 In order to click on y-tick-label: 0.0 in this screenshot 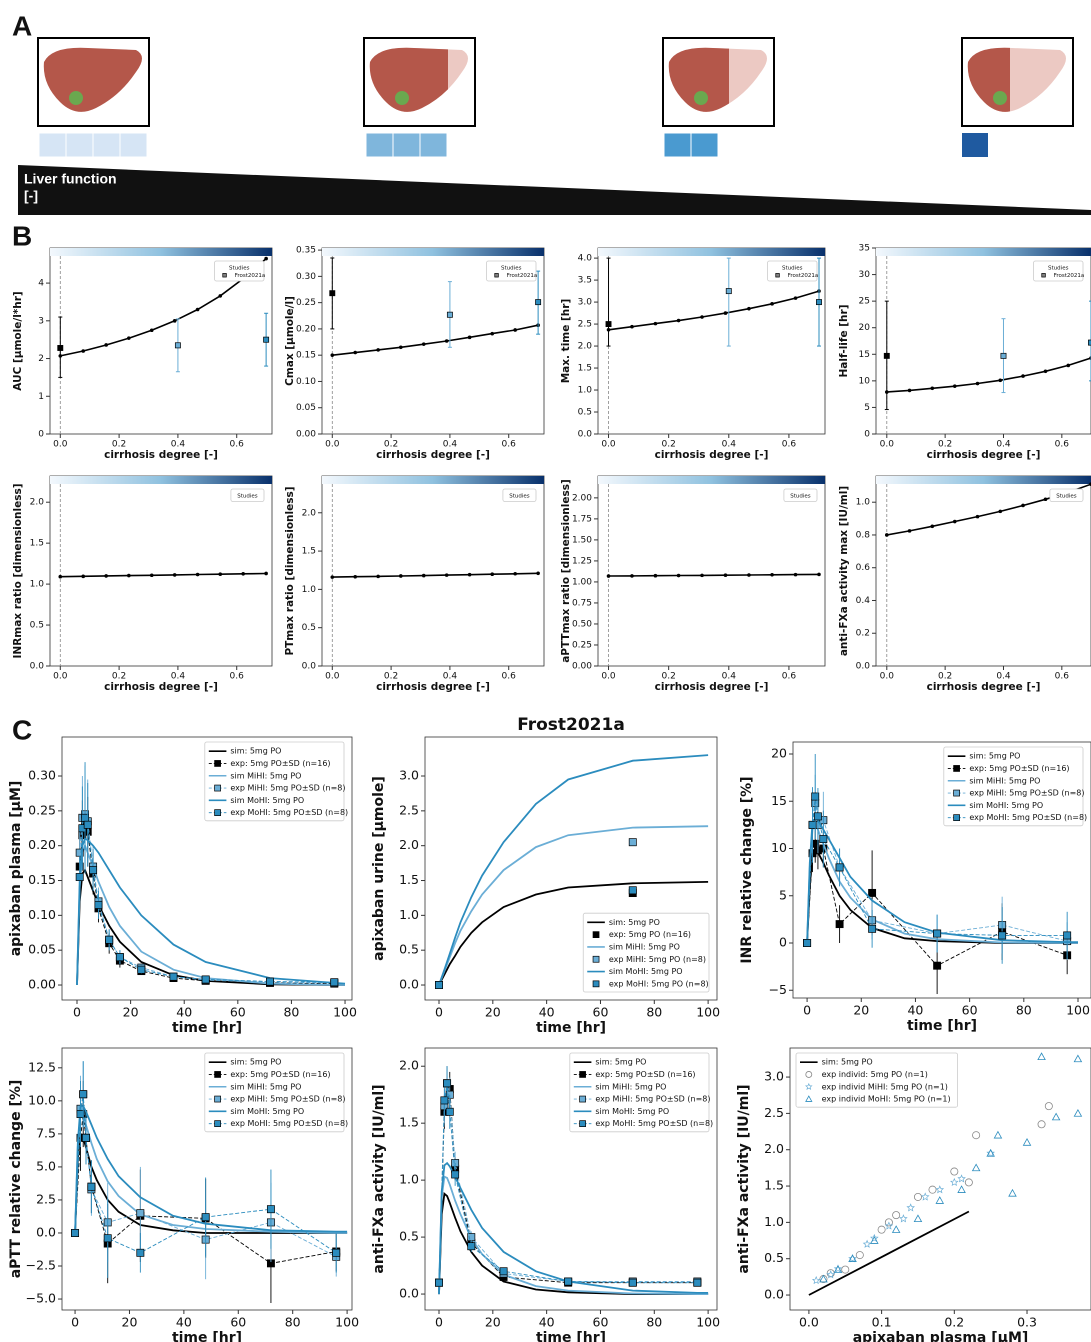, I will do `click(409, 984)`.